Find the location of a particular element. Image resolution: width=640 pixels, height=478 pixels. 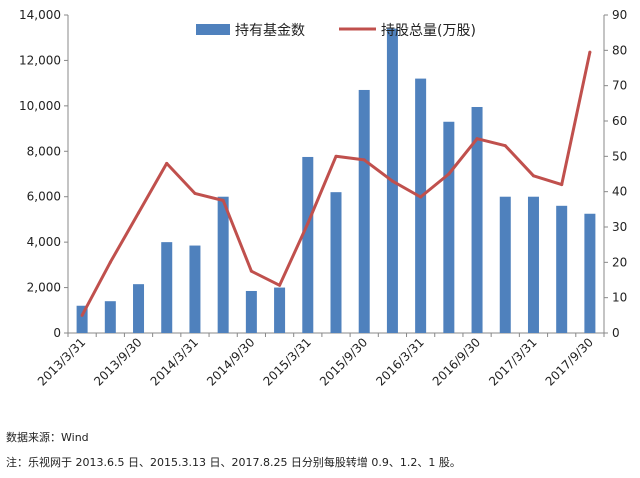

right-tick-label: 20 is located at coordinates (619, 262).